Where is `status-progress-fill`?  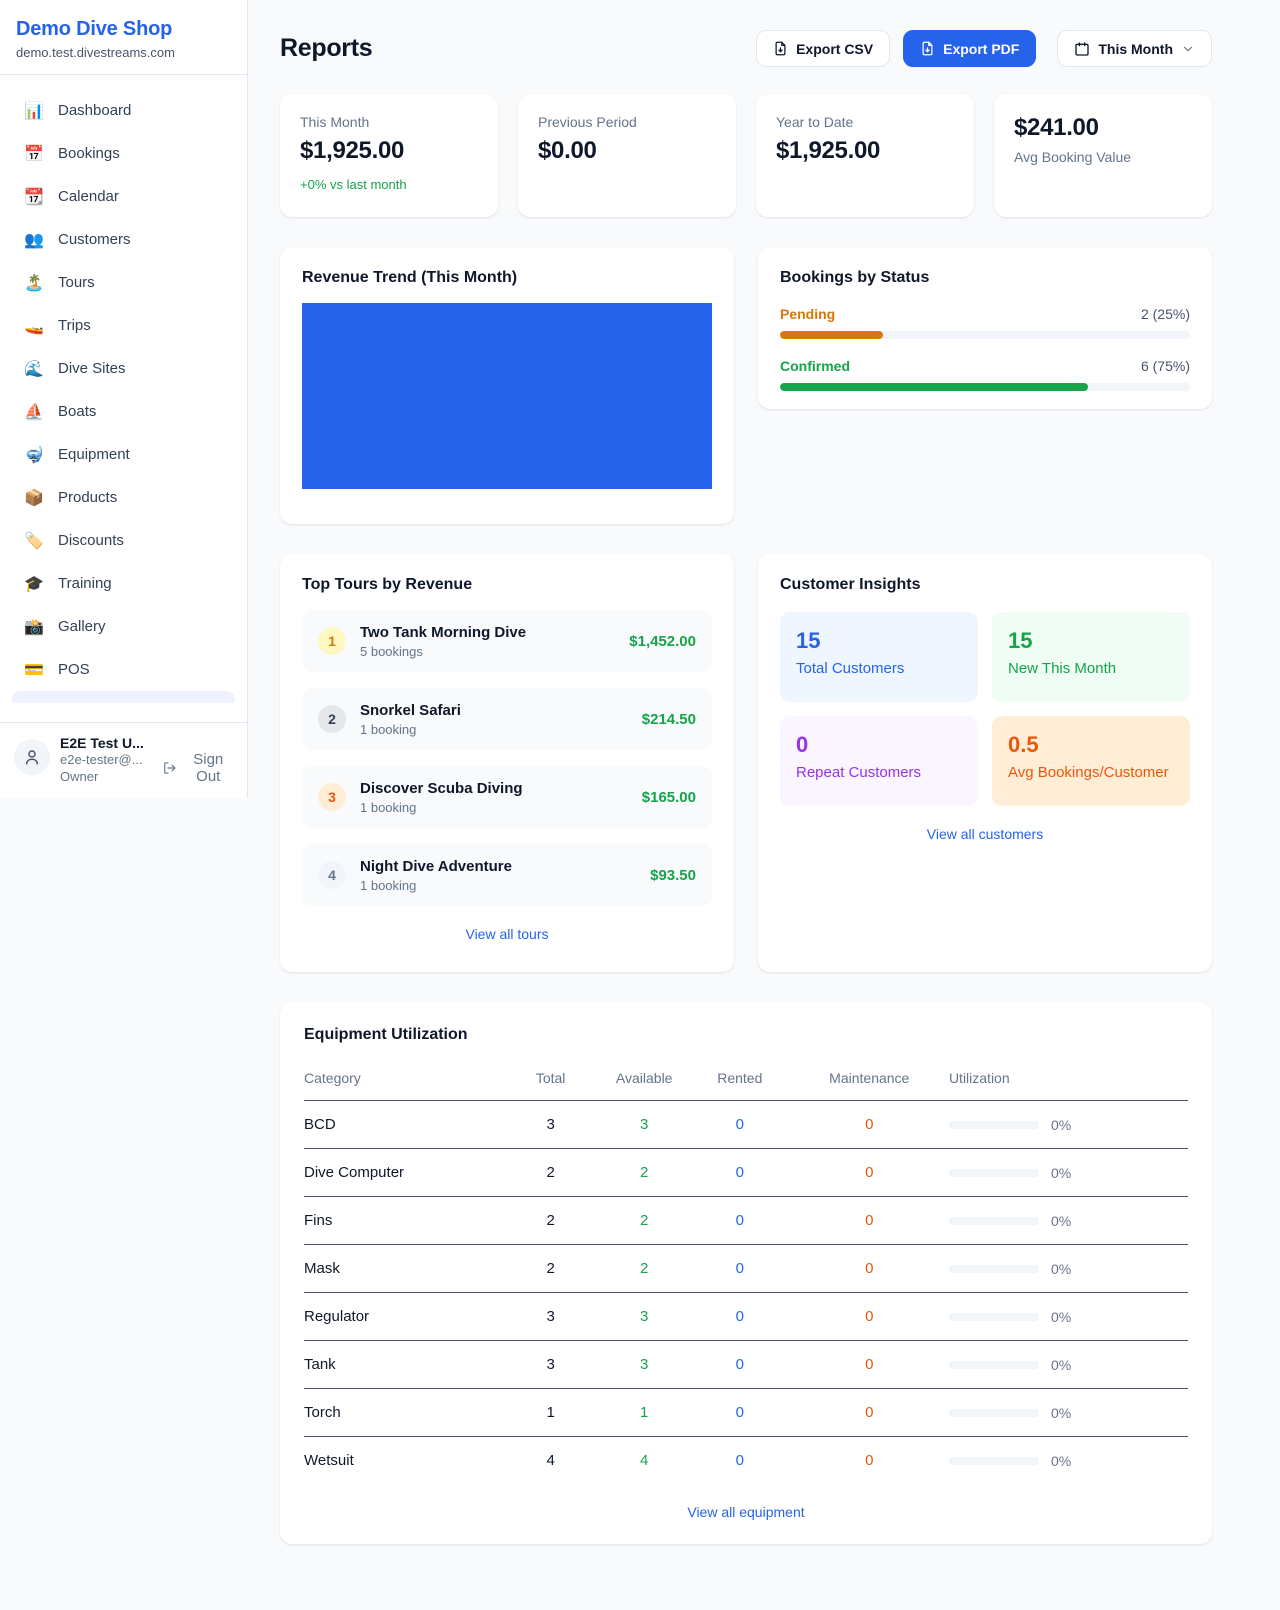
status-progress-fill is located at coordinates (934, 387).